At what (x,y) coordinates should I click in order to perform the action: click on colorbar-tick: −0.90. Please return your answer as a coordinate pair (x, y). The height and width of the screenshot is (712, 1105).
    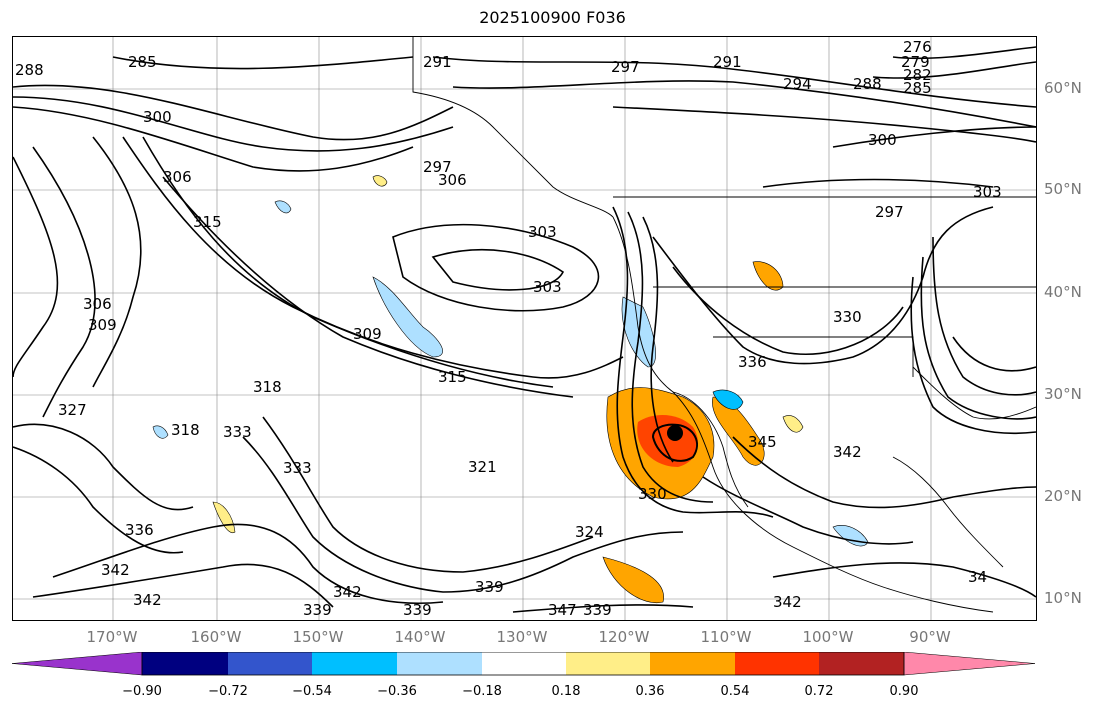
    Looking at the image, I should click on (142, 691).